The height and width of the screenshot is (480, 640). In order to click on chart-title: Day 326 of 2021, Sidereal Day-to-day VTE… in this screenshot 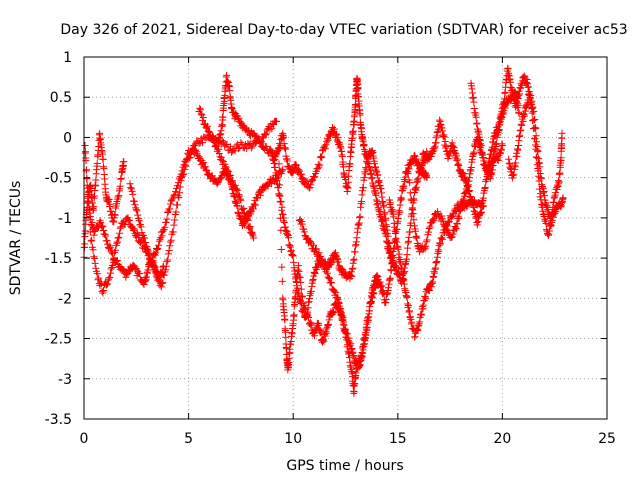, I will do `click(343, 30)`.